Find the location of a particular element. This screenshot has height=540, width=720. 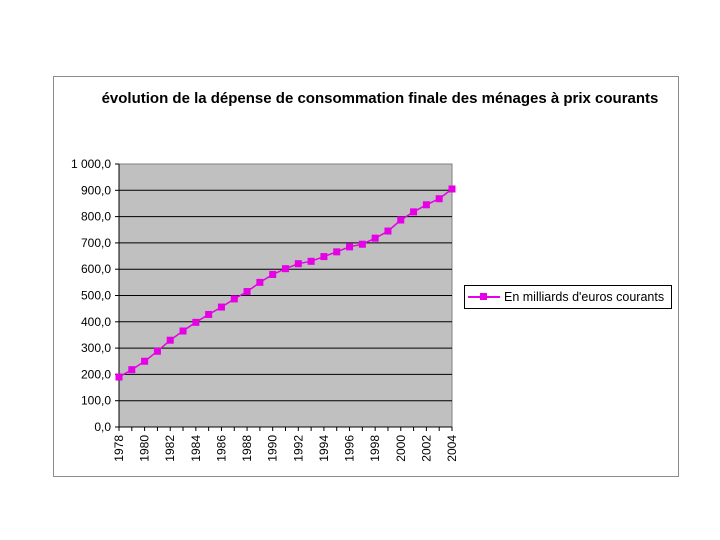

x-tick-label: 2002 is located at coordinates (426, 448).